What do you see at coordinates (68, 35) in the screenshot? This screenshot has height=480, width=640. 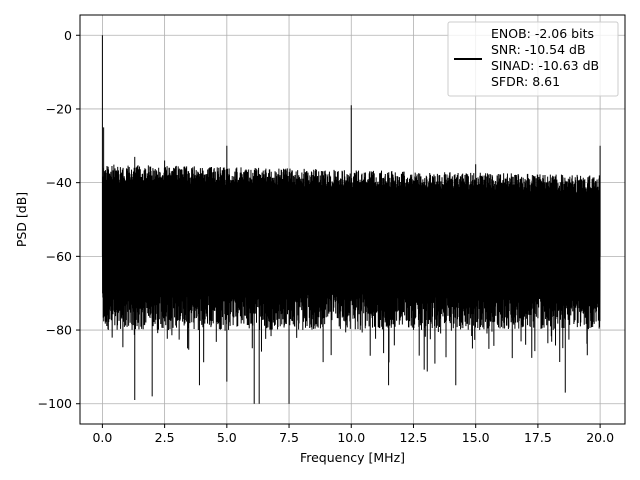 I see `y-tick-label: 0` at bounding box center [68, 35].